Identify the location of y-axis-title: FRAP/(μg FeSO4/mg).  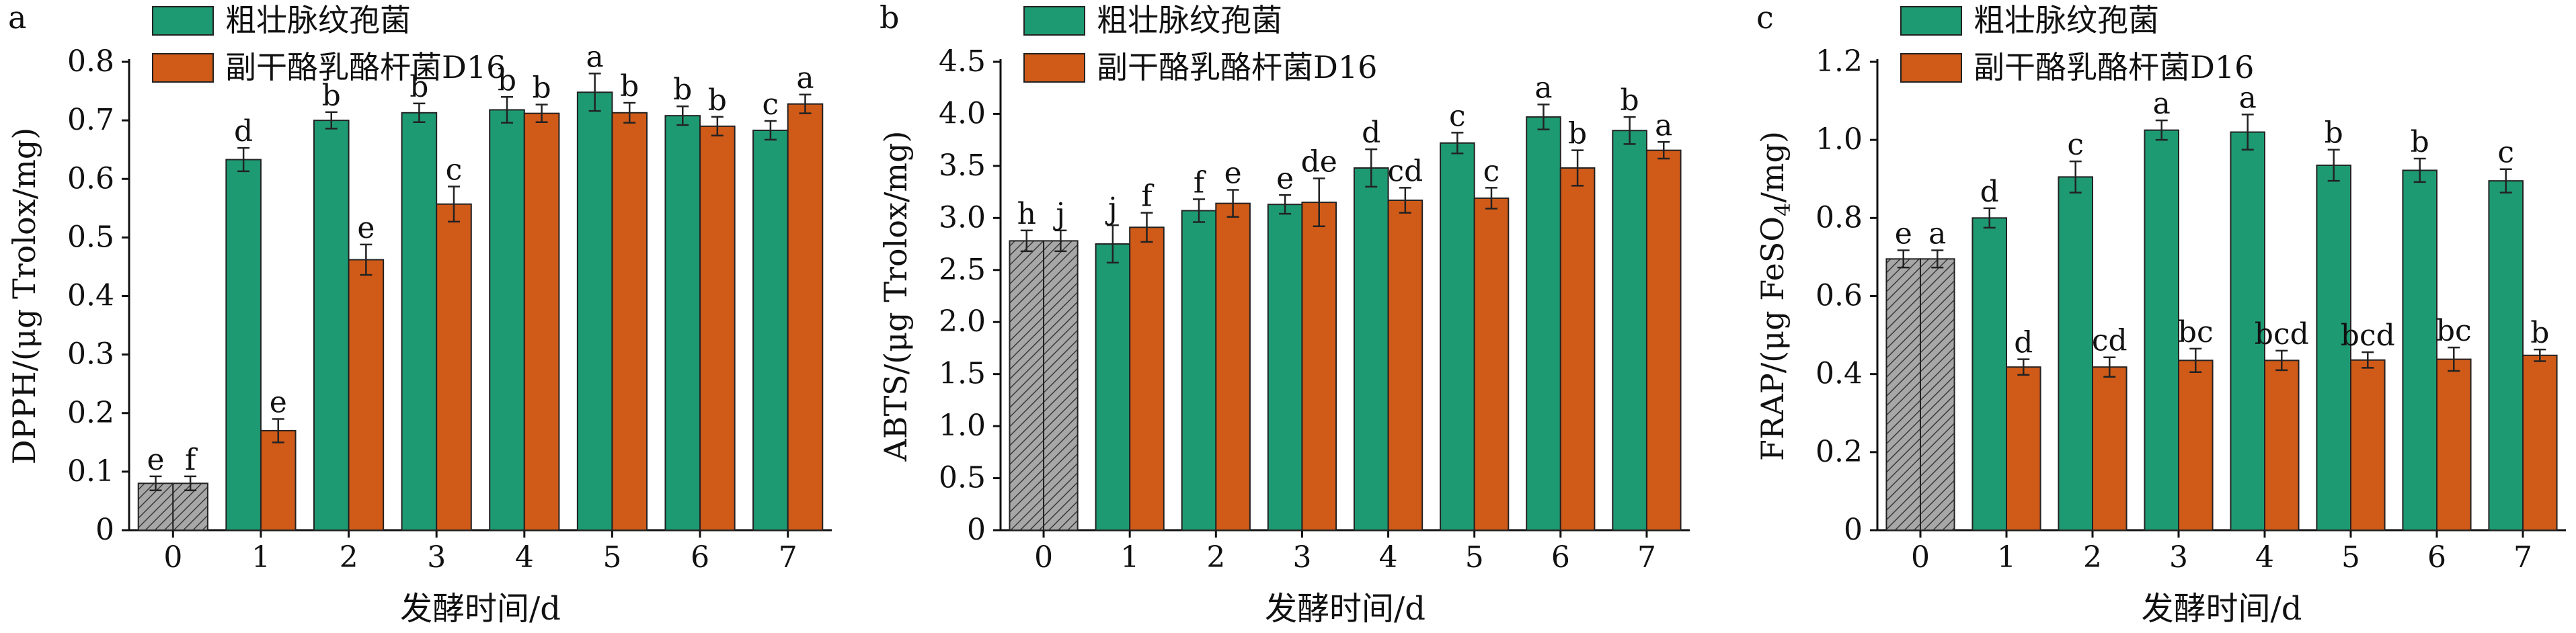
(1775, 296).